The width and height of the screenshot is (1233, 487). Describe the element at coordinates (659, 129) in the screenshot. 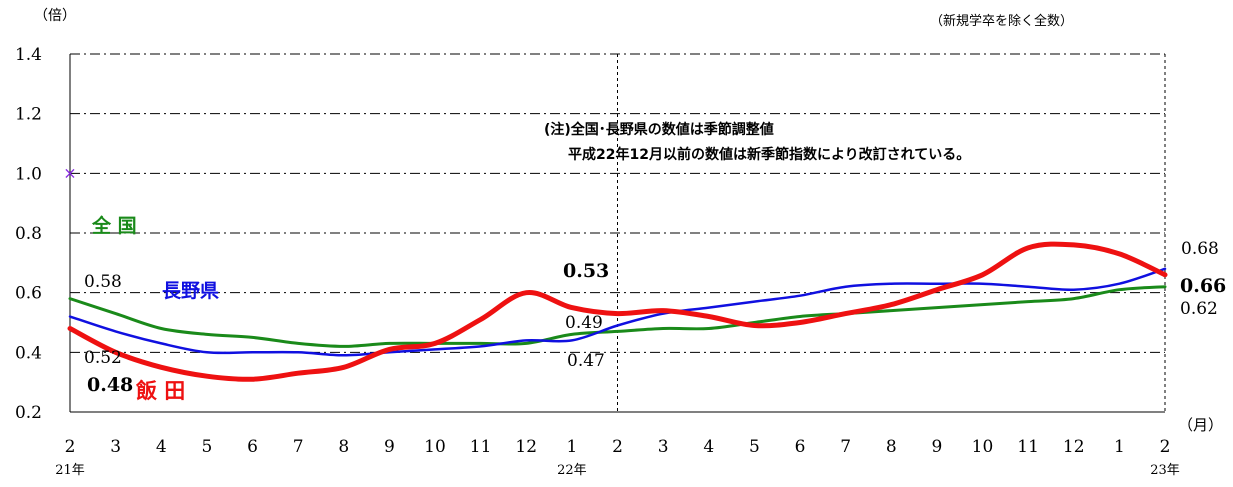

I see `annotation-line-1: (注)全国･長野県の数値は季節調整値` at that location.